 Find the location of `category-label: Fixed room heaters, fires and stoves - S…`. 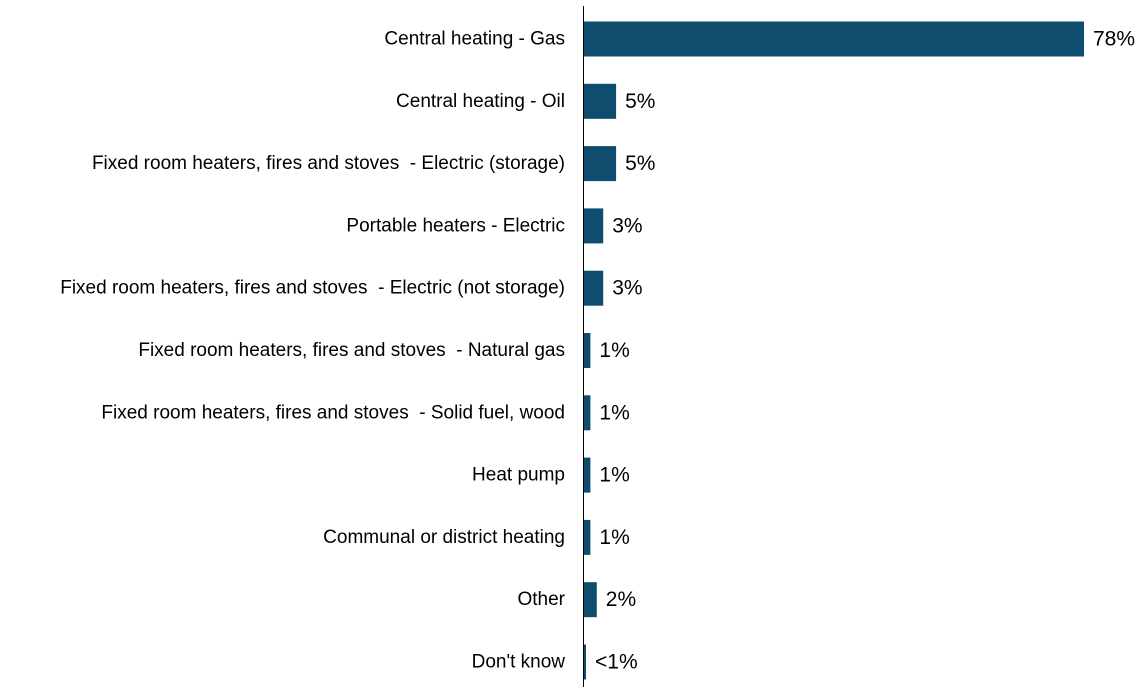

category-label: Fixed room heaters, fires and stoves - S… is located at coordinates (333, 412).